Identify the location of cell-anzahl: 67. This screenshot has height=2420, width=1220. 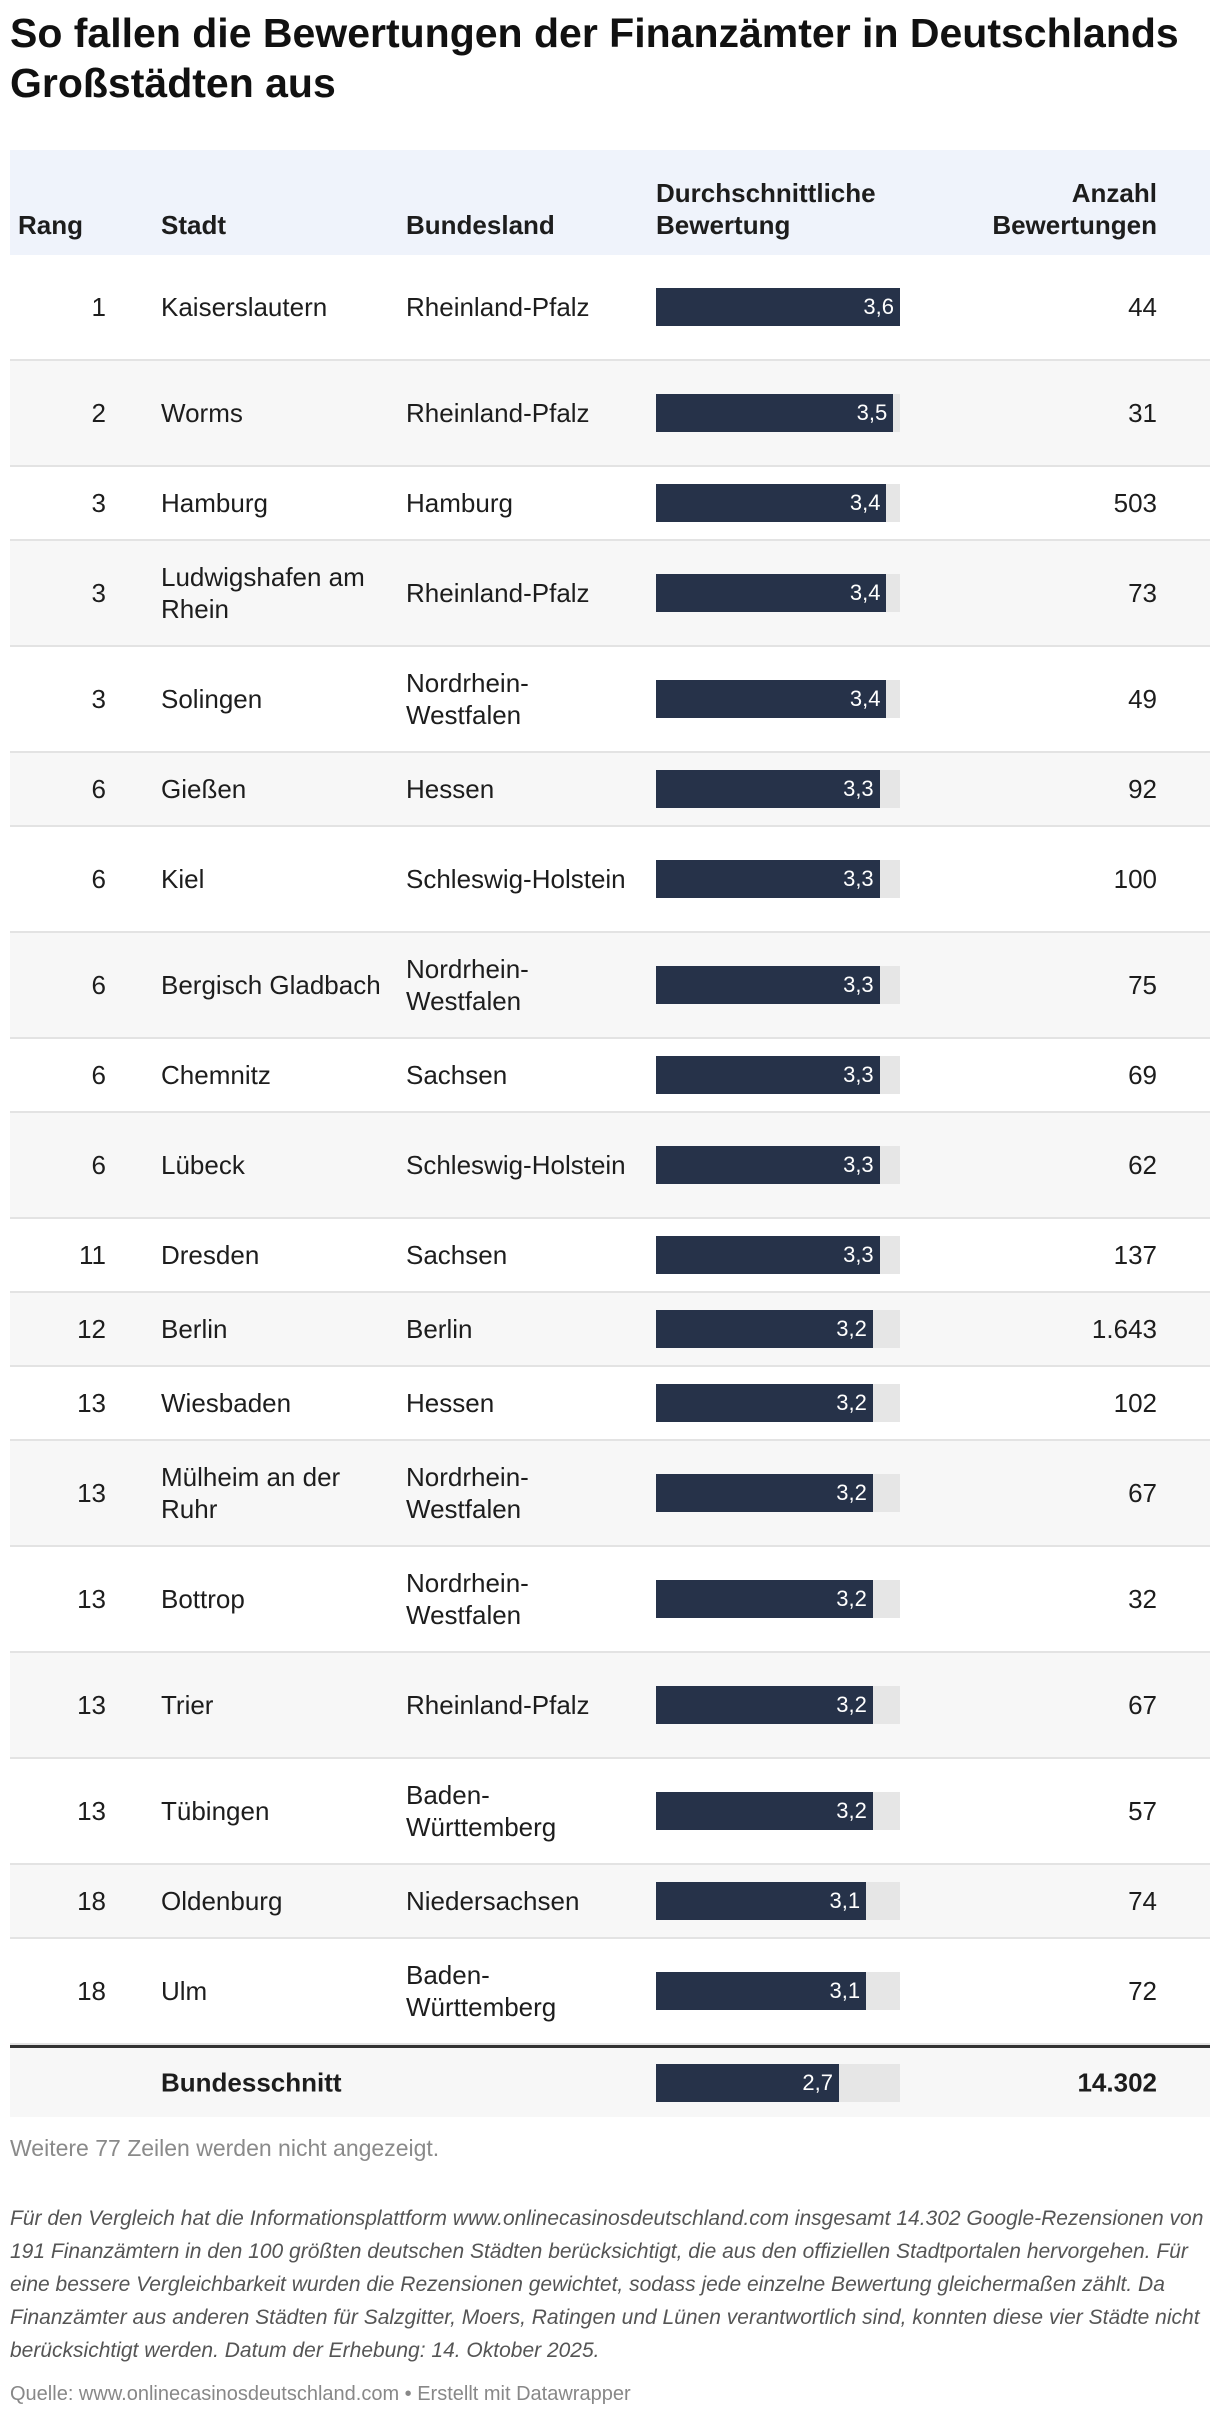
(1142, 1705).